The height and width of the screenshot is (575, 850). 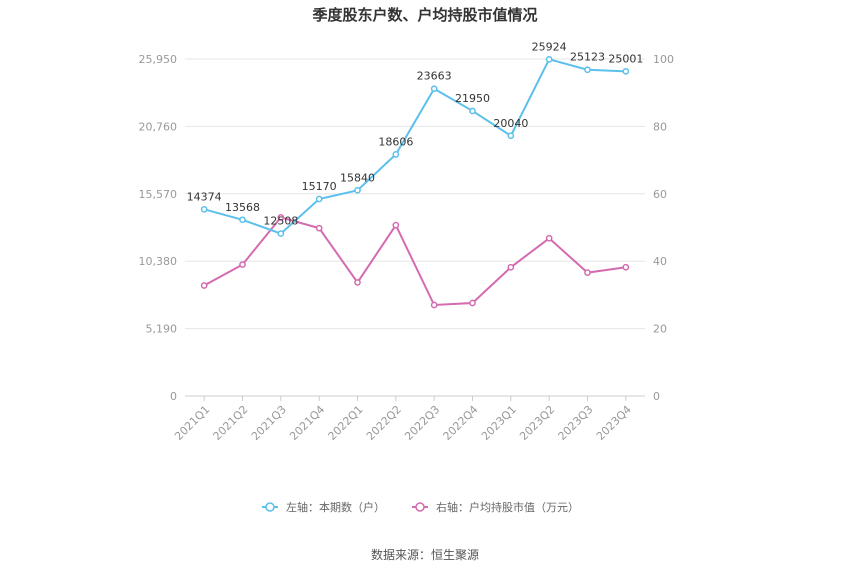 I want to click on source-note: 数据来源：恒生聚源, so click(x=425, y=554).